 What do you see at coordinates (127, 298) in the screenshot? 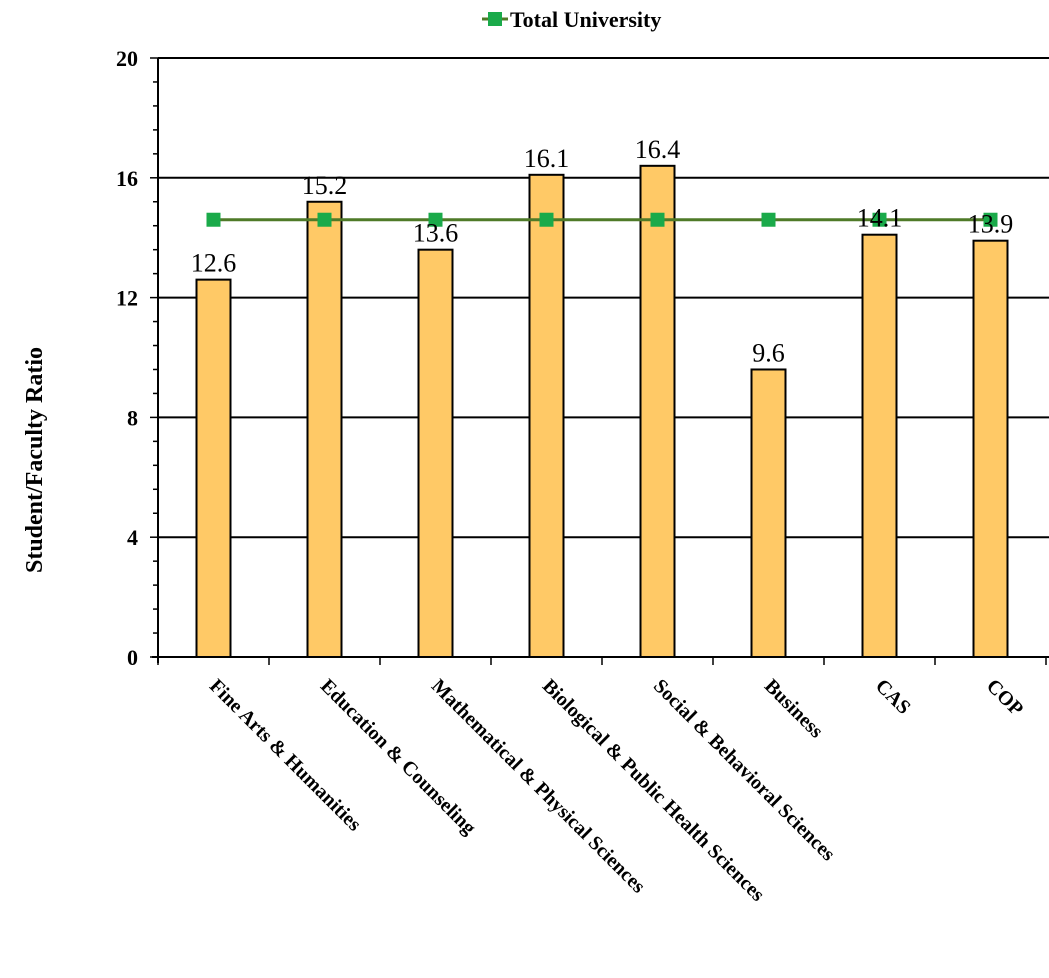
I see `y-tick-label-12: 12` at bounding box center [127, 298].